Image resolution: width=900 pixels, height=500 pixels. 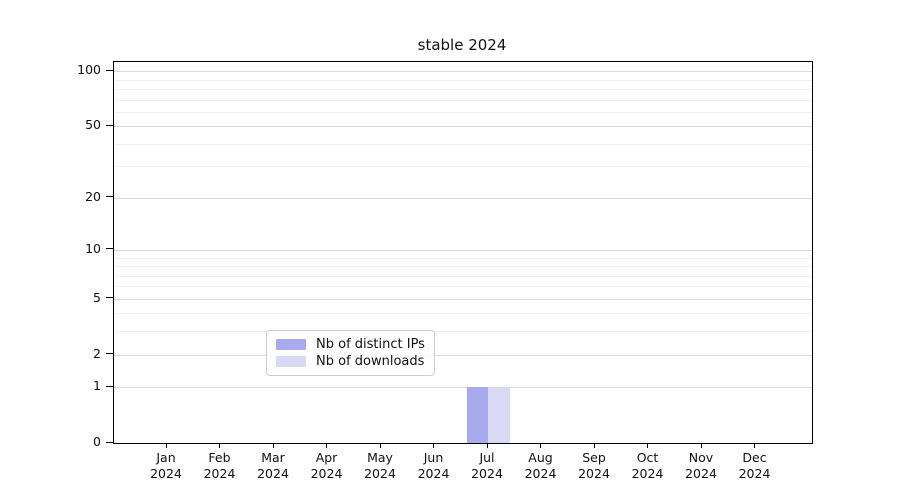 What do you see at coordinates (370, 361) in the screenshot?
I see `legend-label-downloads: Nb of downloads` at bounding box center [370, 361].